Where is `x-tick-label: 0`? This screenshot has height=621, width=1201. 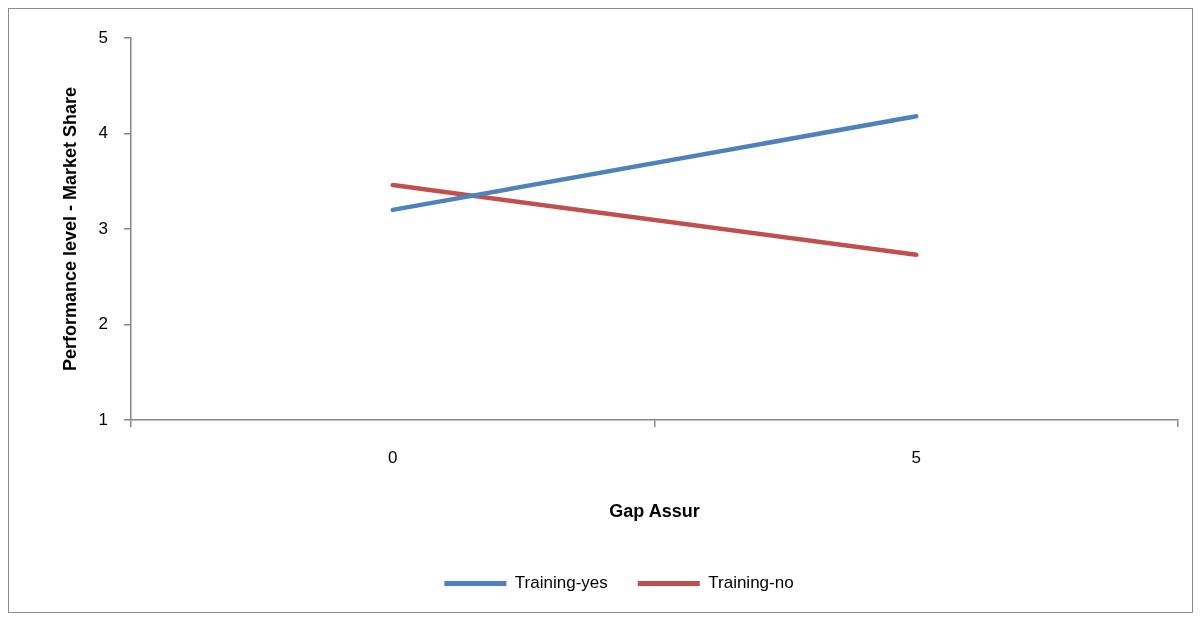 x-tick-label: 0 is located at coordinates (393, 457).